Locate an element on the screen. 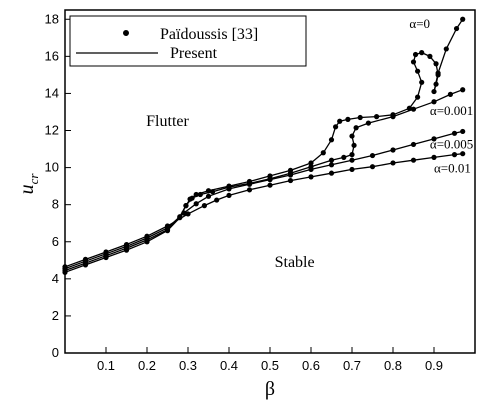  region-labels: Flutter Stable is located at coordinates (230, 192).